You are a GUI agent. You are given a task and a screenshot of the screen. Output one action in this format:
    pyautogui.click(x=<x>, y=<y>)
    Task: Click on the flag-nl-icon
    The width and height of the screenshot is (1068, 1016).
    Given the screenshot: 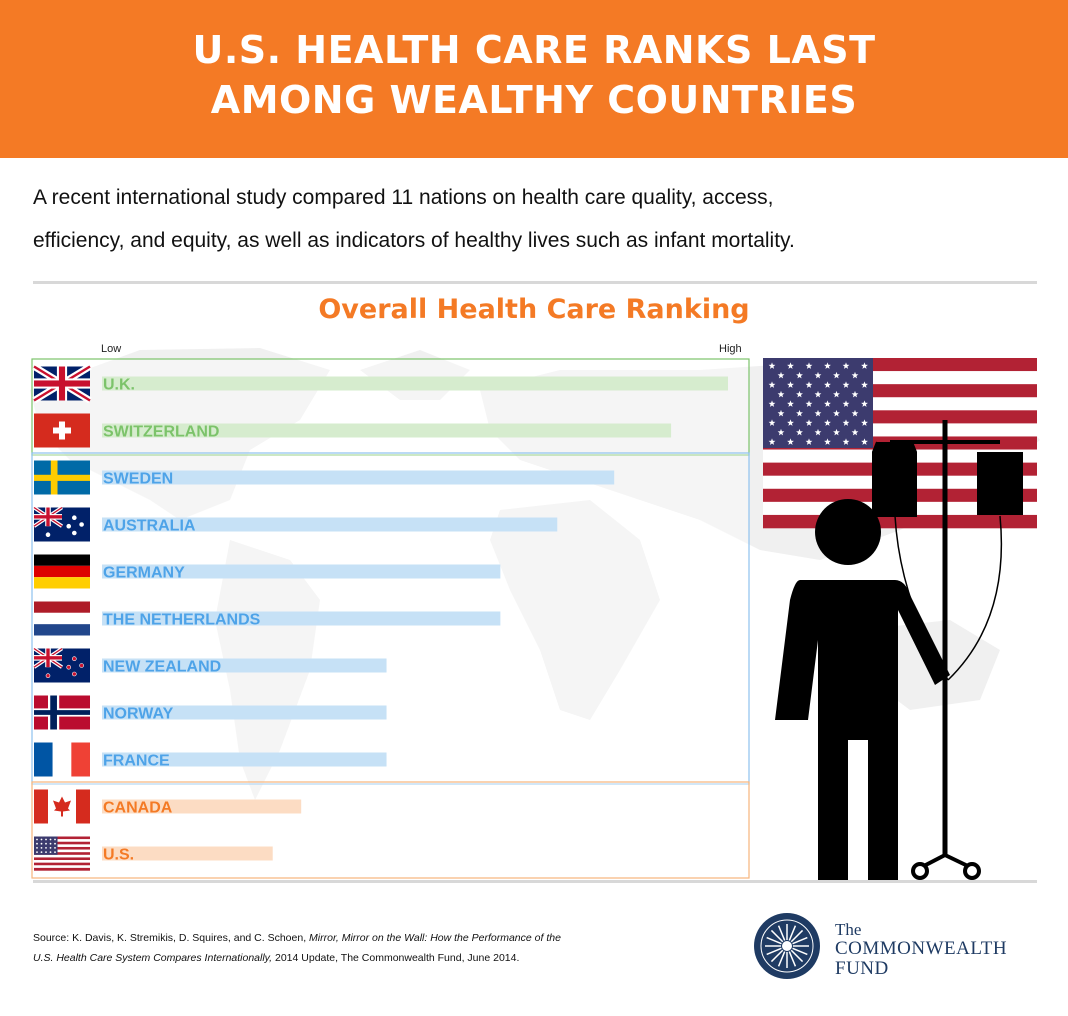 What is the action you would take?
    pyautogui.click(x=62, y=618)
    